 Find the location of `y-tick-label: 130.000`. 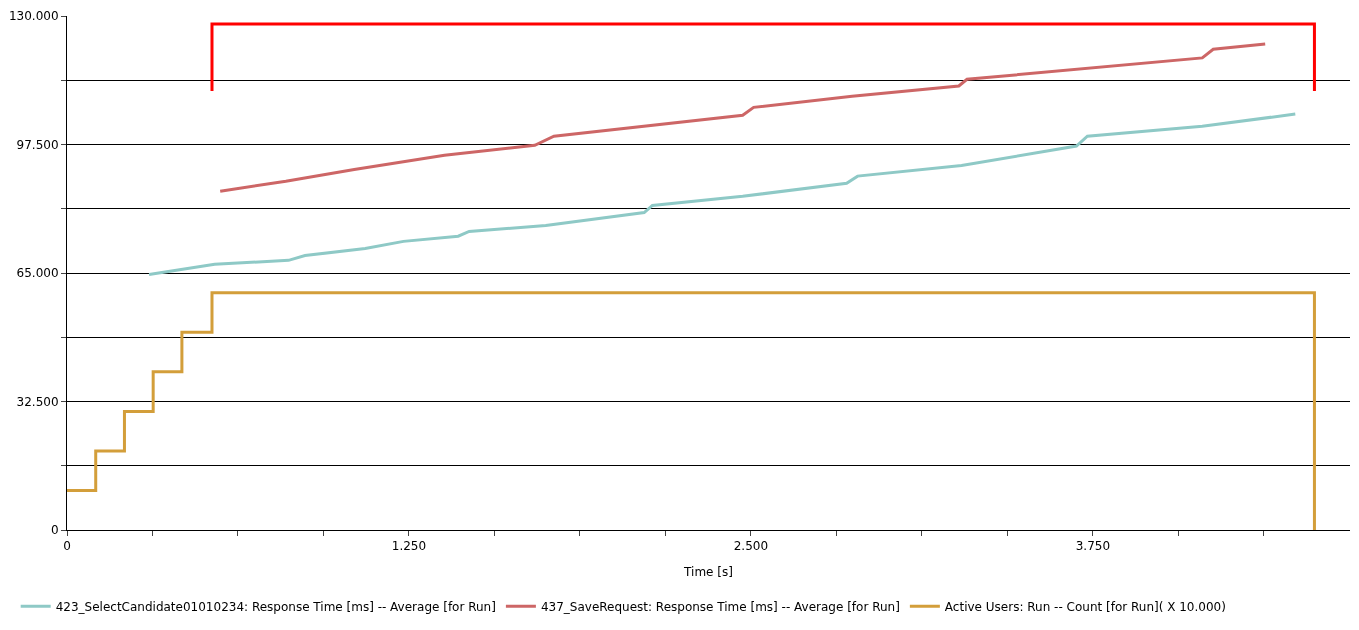

y-tick-label: 130.000 is located at coordinates (33, 16).